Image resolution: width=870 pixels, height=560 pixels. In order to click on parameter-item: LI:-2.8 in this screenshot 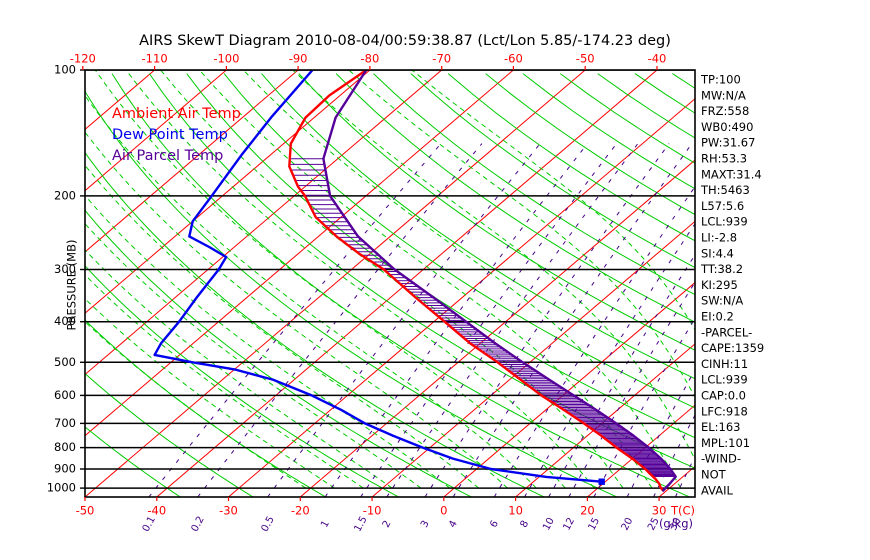, I will do `click(719, 238)`.